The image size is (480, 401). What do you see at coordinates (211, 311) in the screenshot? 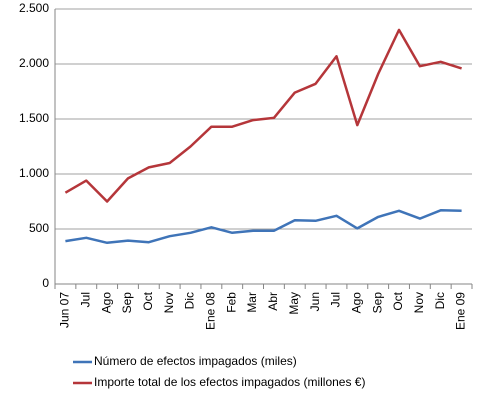
I see `x-tick-label: Ene 08` at bounding box center [211, 311].